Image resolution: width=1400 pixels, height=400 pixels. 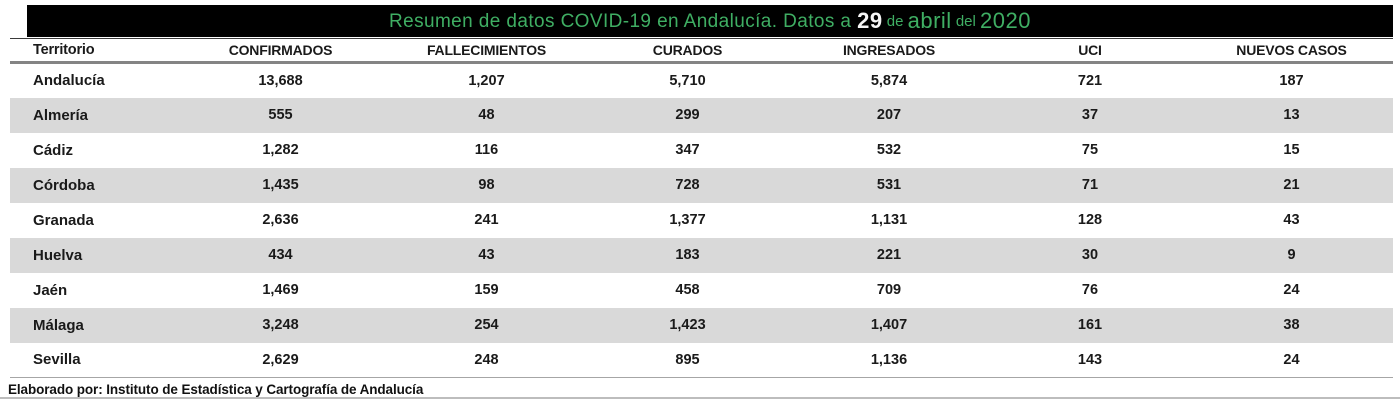 I want to click on curados-cell: 1,377, so click(x=687, y=220).